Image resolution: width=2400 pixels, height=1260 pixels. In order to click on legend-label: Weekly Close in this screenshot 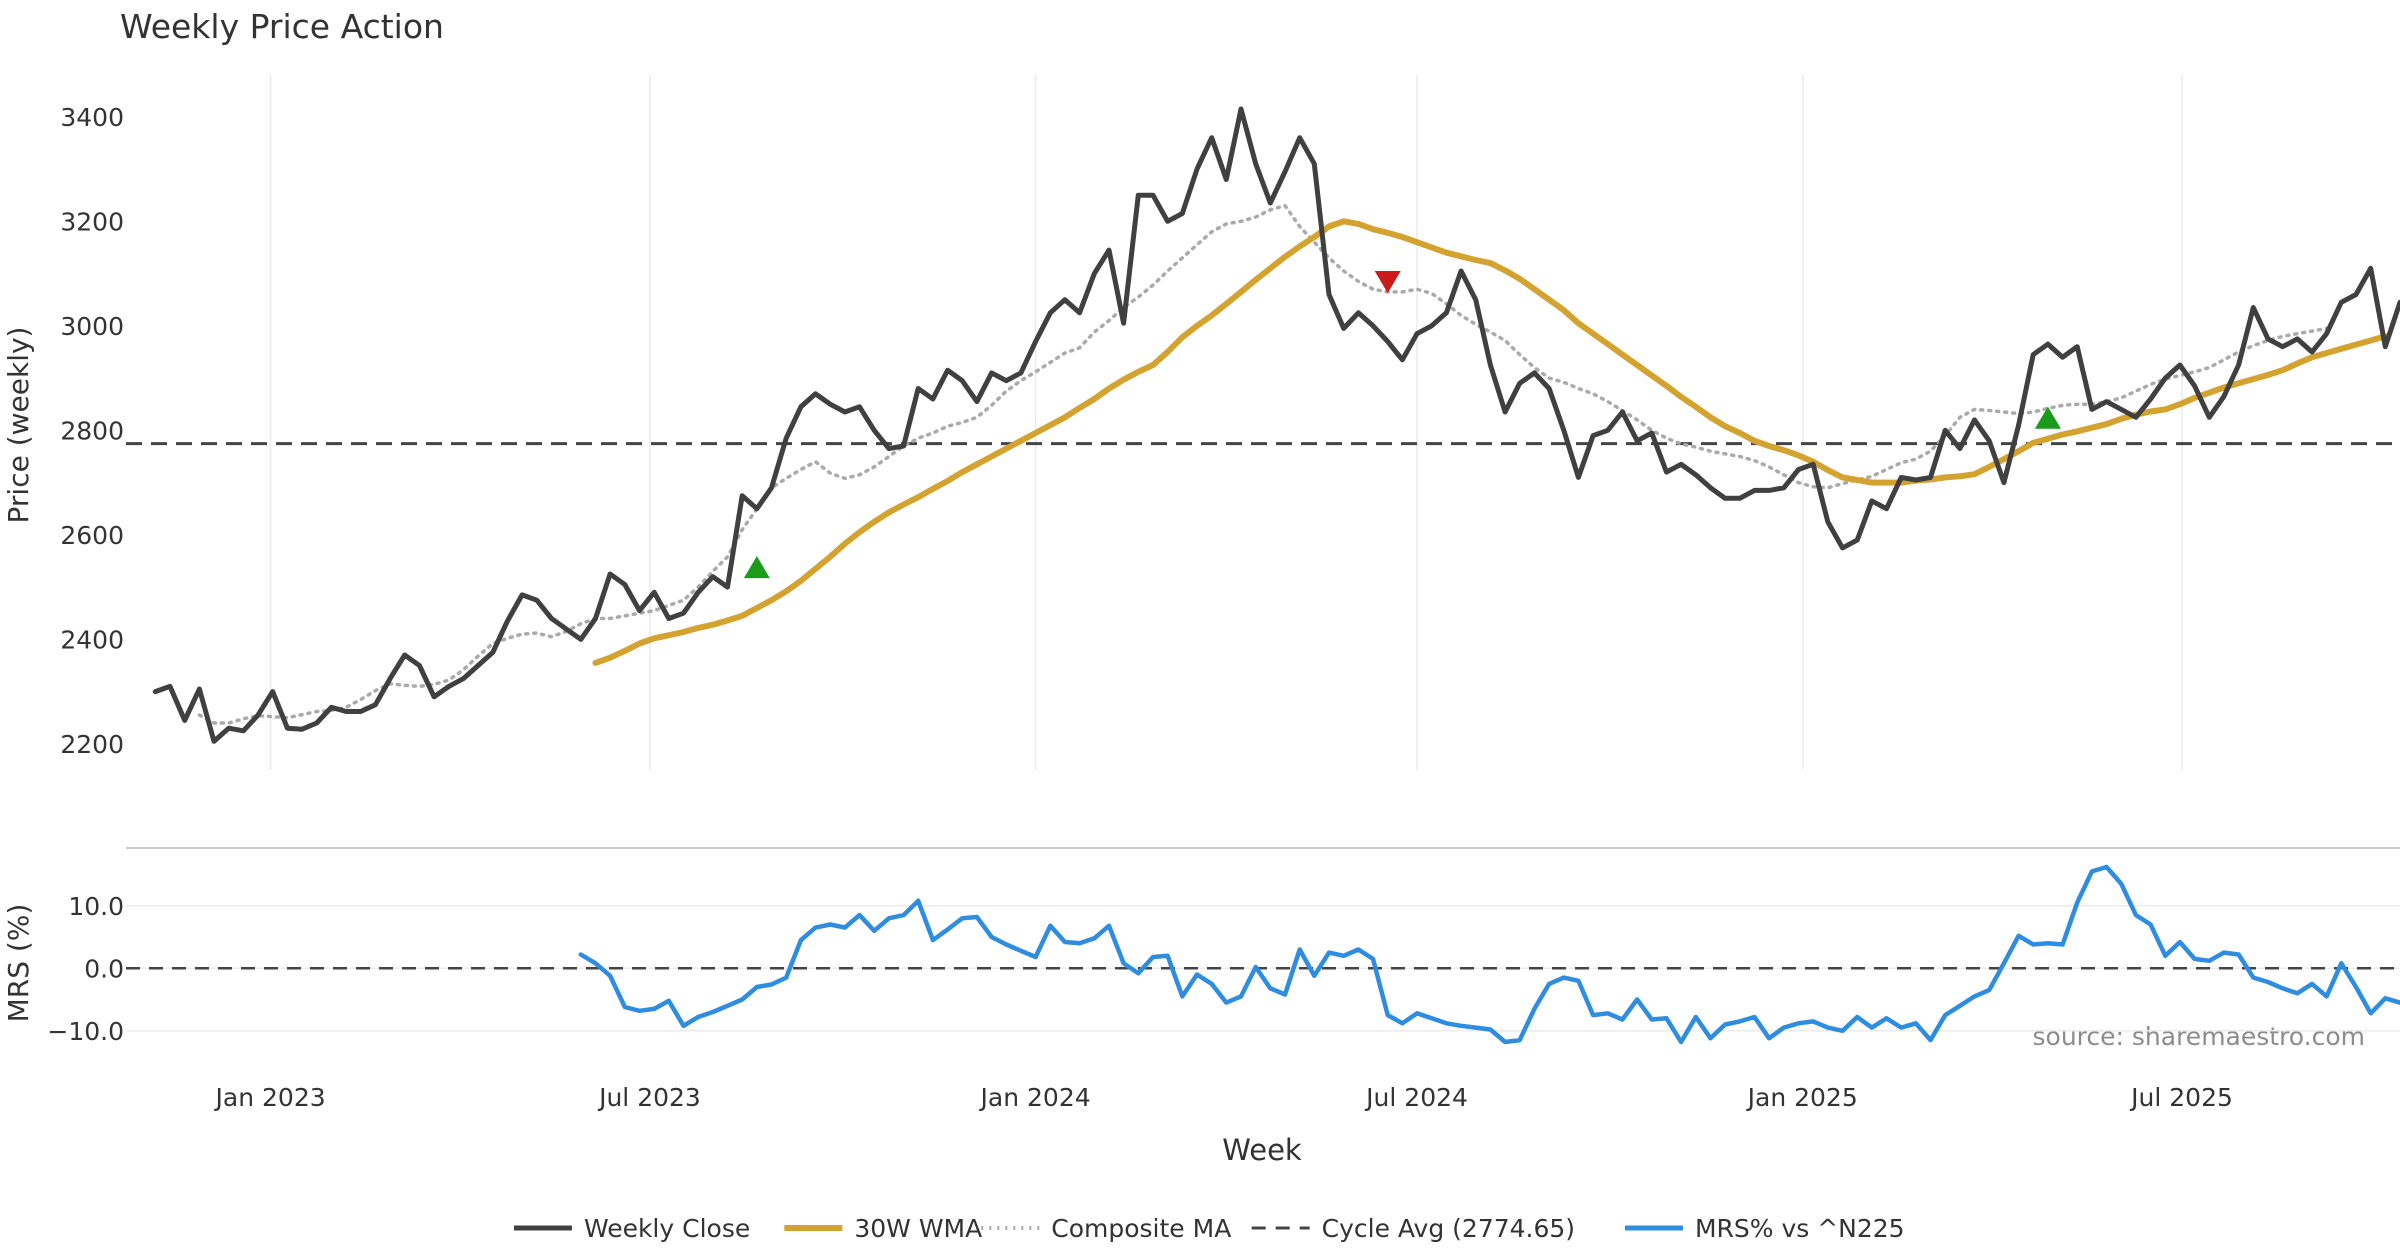, I will do `click(667, 1228)`.